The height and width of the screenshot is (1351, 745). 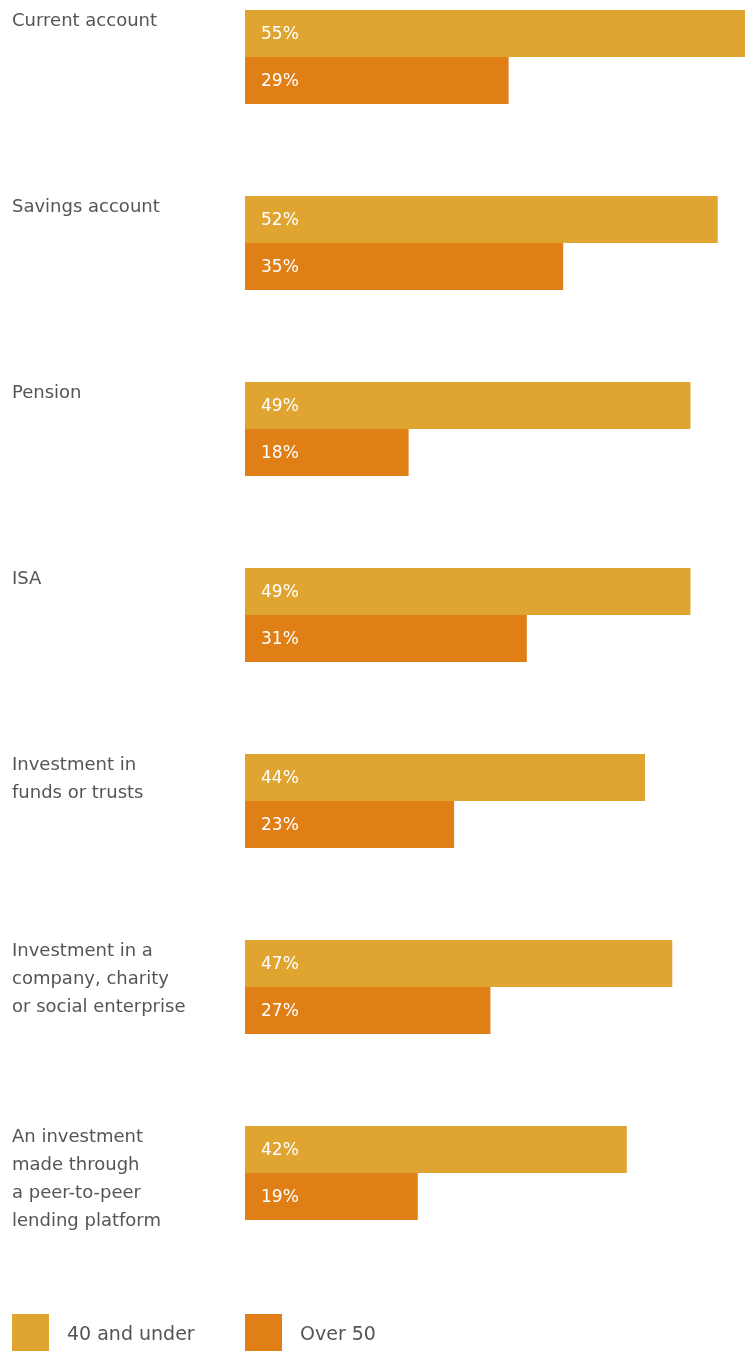 I want to click on y-tick-label: Savings account, so click(x=86, y=205).